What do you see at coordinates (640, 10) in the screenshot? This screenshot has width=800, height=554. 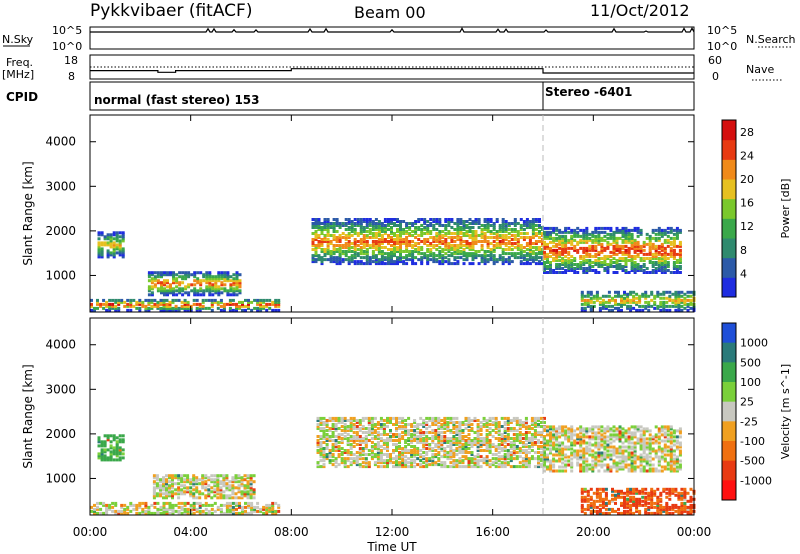 I see `date-title: 11/Oct/2012` at bounding box center [640, 10].